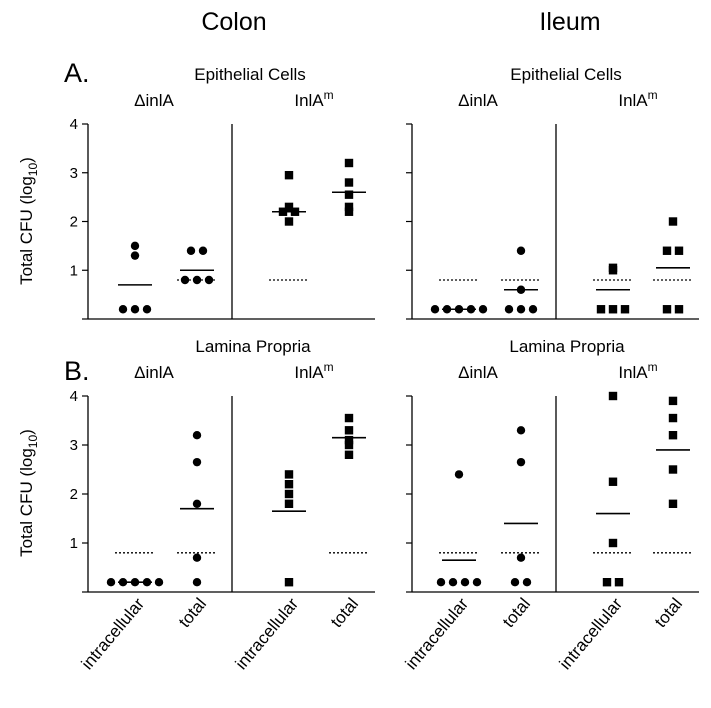 The height and width of the screenshot is (708, 711). Describe the element at coordinates (74, 222) in the screenshot. I see `y-tick-label-colon-a-2: 2` at that location.